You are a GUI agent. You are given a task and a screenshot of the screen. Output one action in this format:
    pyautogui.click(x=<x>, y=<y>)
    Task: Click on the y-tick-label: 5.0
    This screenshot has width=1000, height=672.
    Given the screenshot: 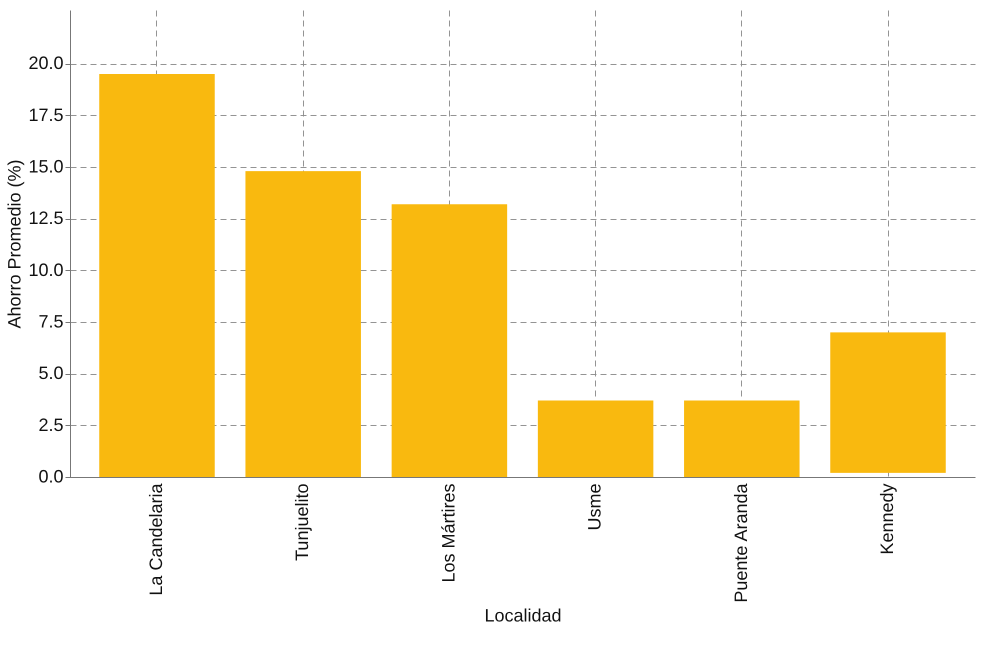 What is the action you would take?
    pyautogui.click(x=51, y=373)
    